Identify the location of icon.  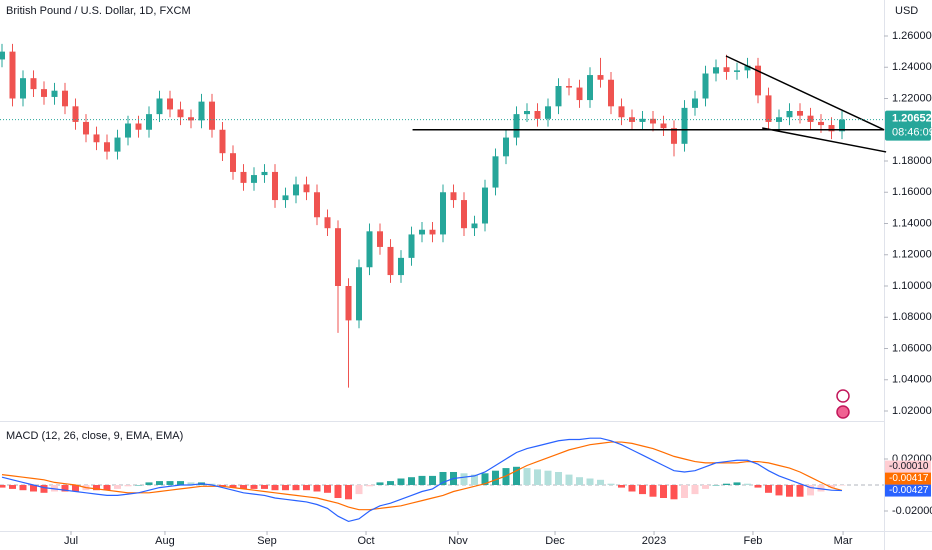
(843, 396).